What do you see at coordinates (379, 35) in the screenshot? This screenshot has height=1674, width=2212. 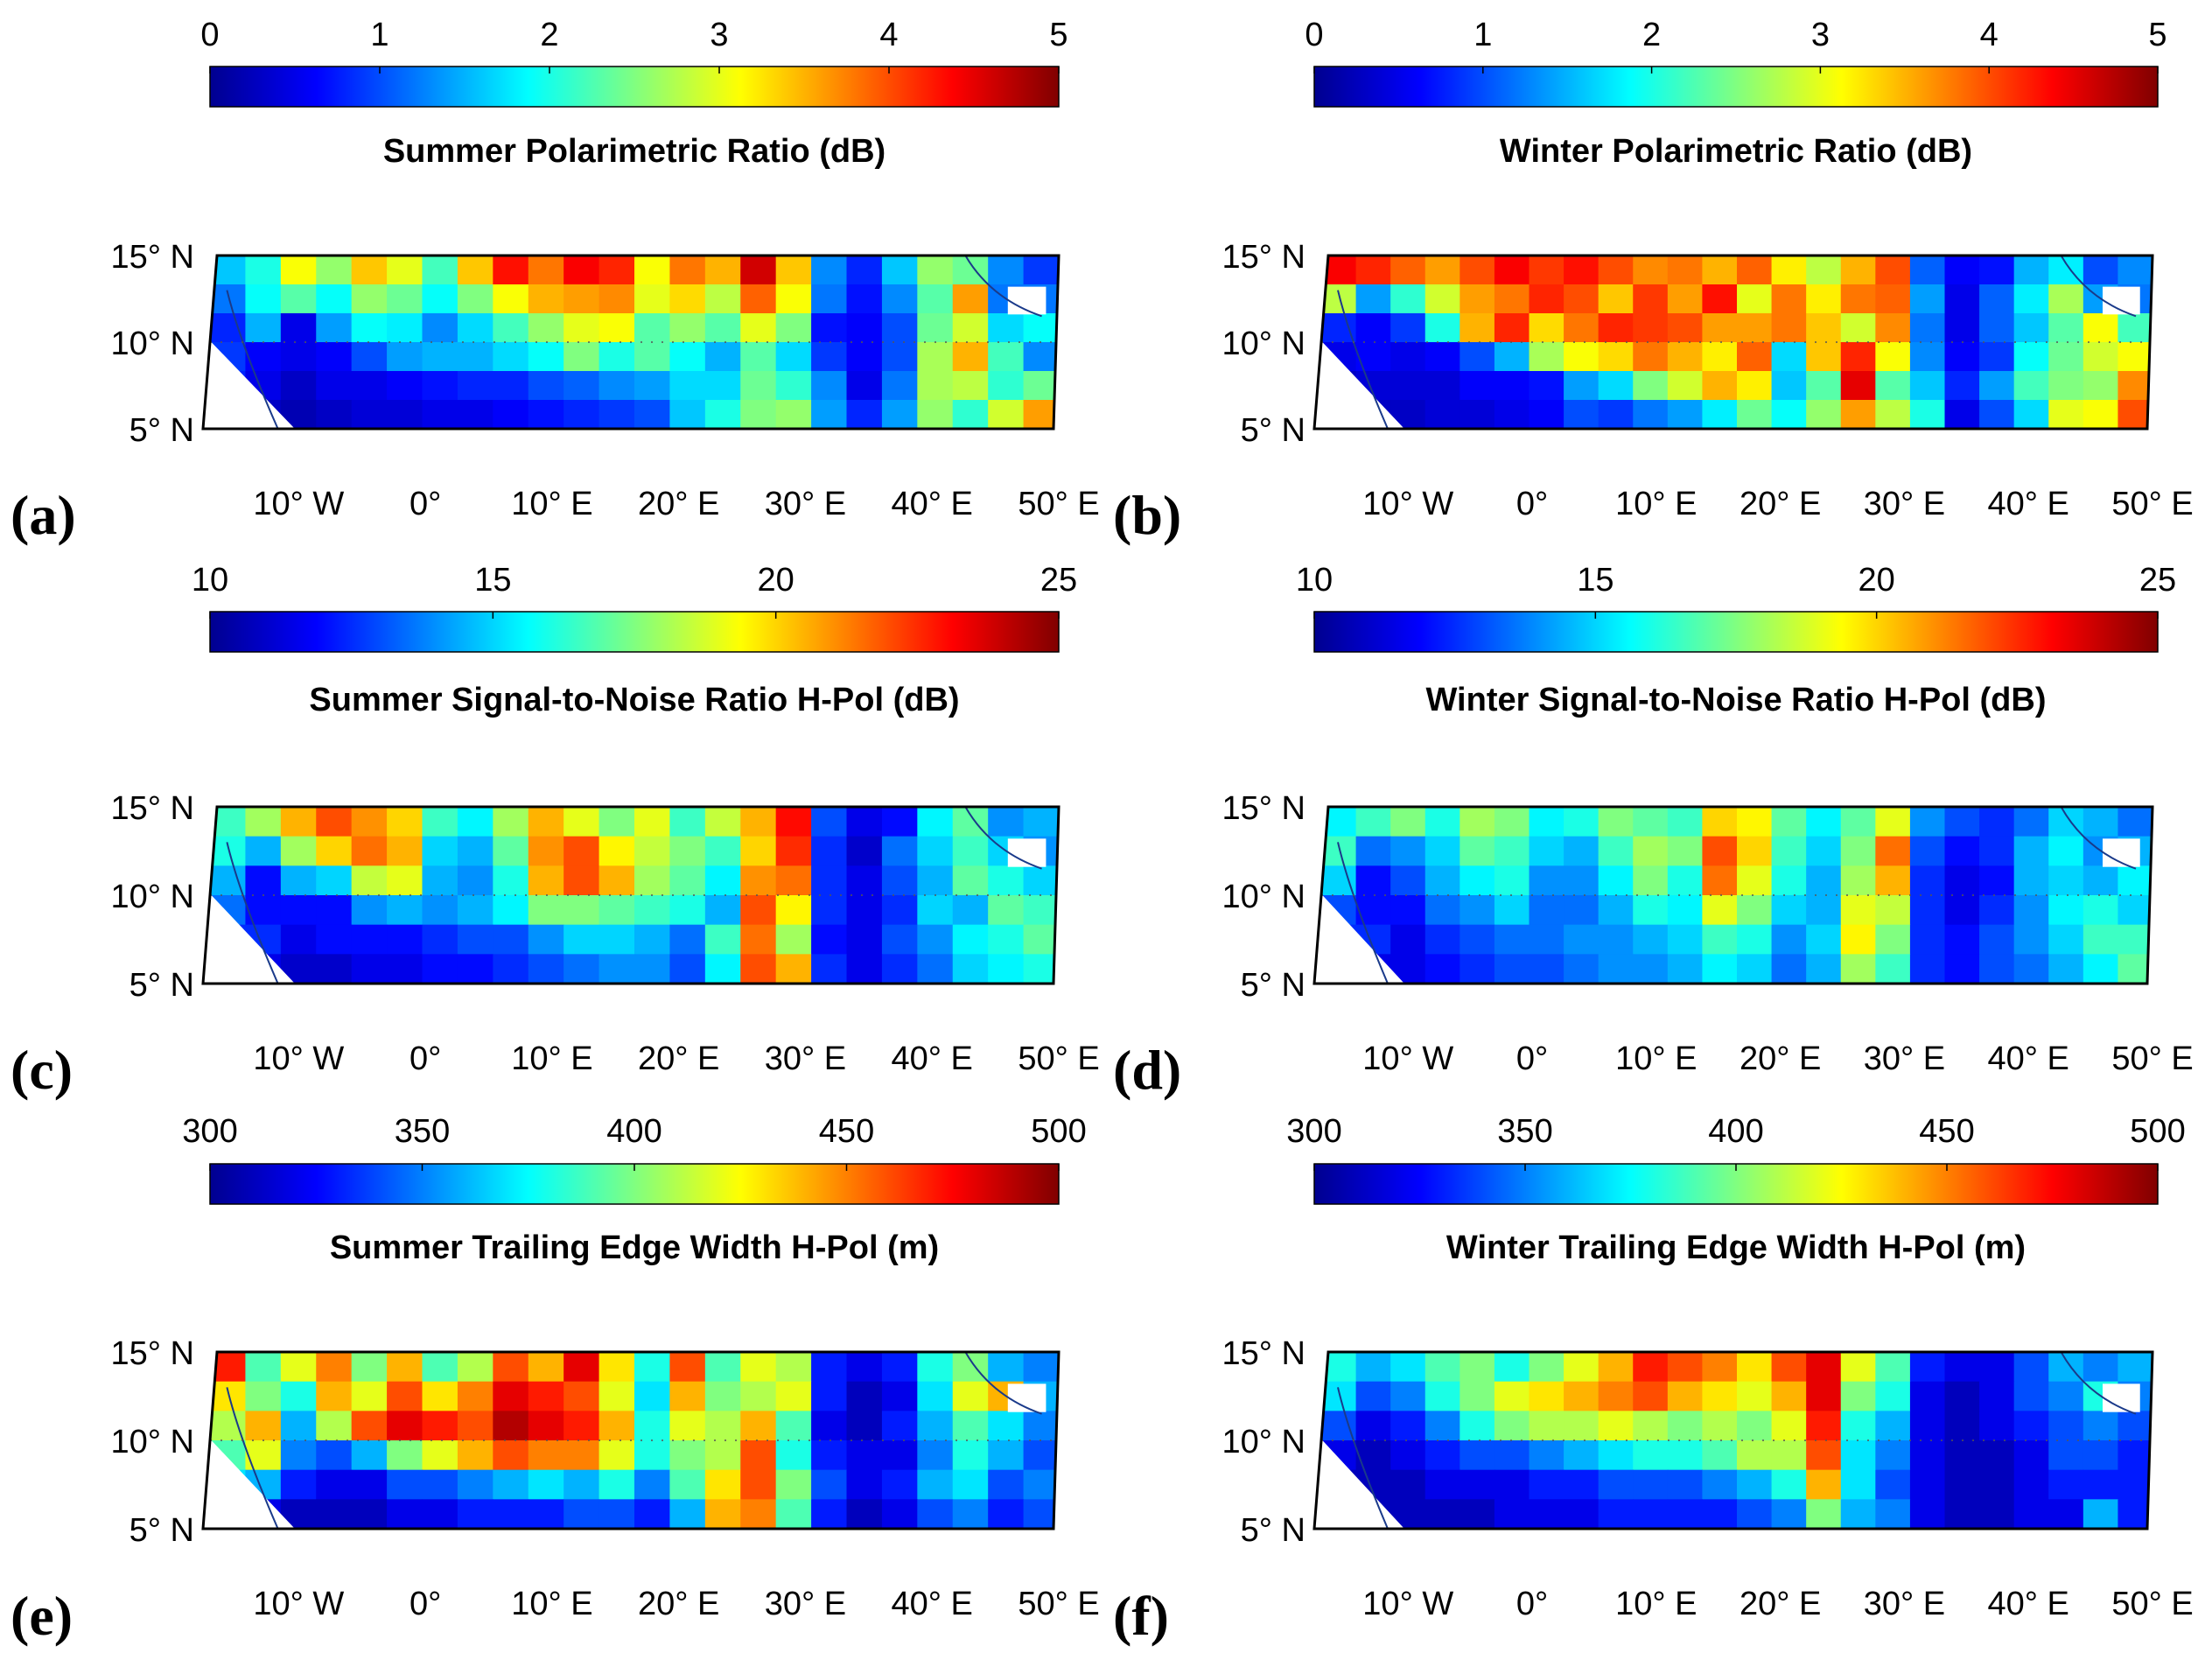 I see `colorbar-tick-label: 1` at bounding box center [379, 35].